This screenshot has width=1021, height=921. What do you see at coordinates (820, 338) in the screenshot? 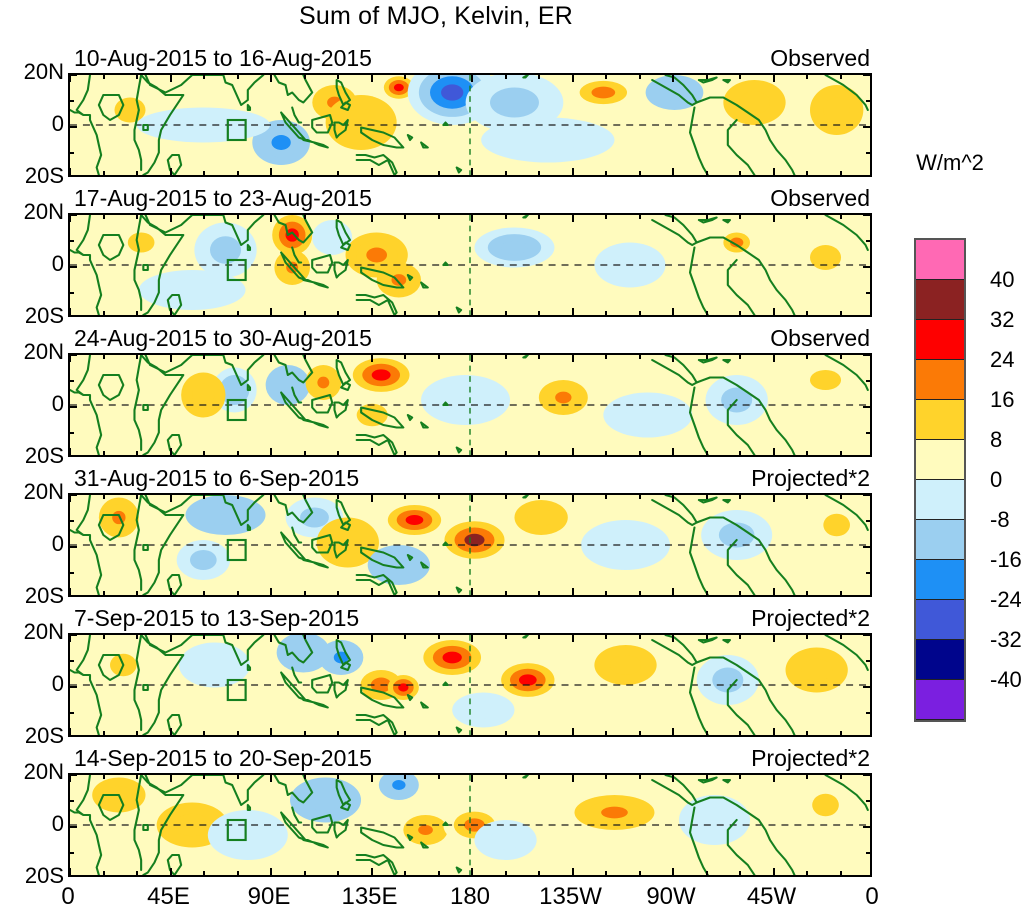
I see `panel-source-label: Observed` at bounding box center [820, 338].